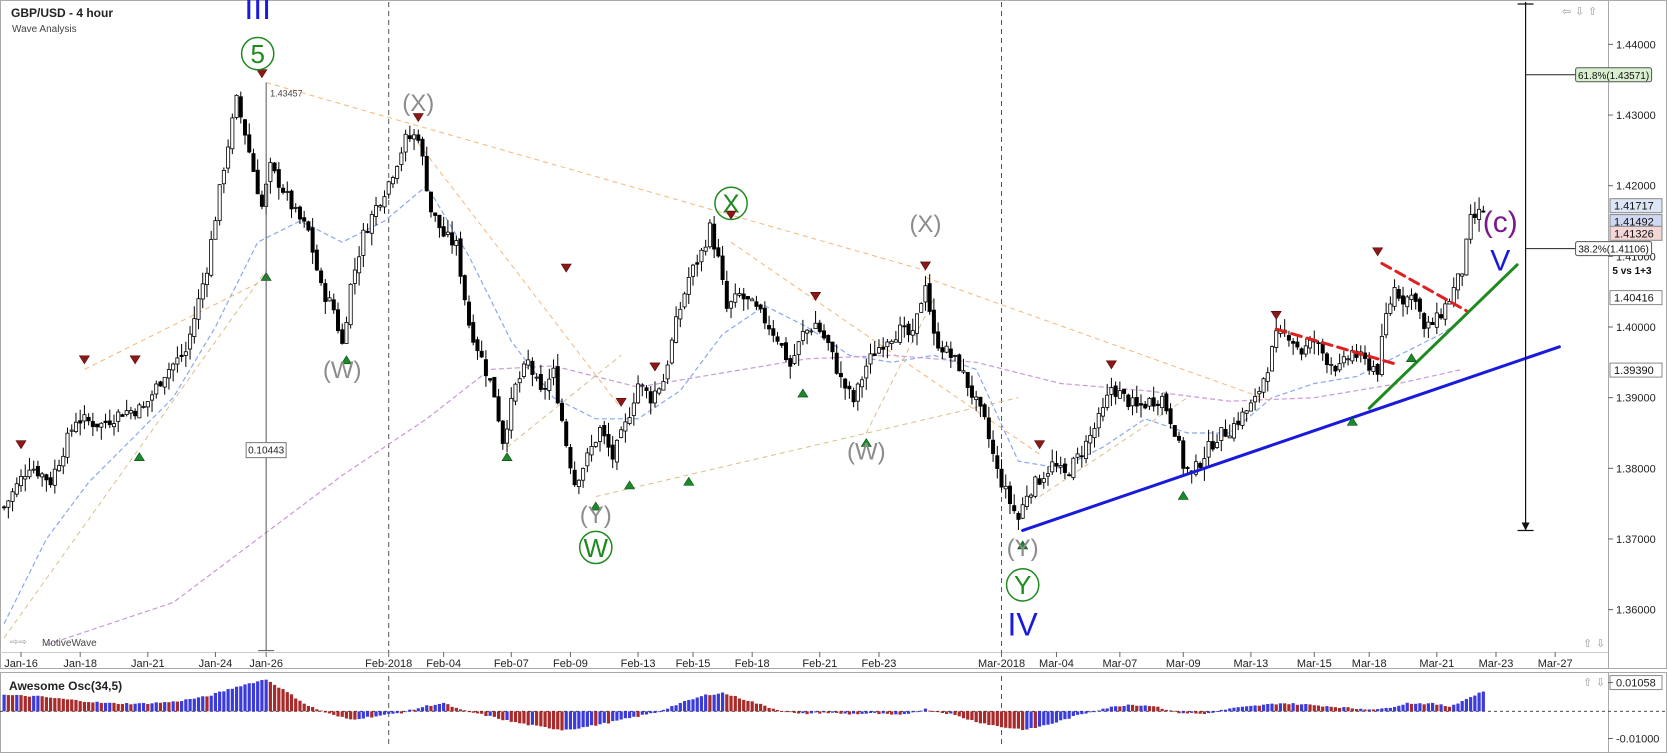 This screenshot has width=1668, height=754. I want to click on arrow-left-icon: ⇦, so click(1566, 12).